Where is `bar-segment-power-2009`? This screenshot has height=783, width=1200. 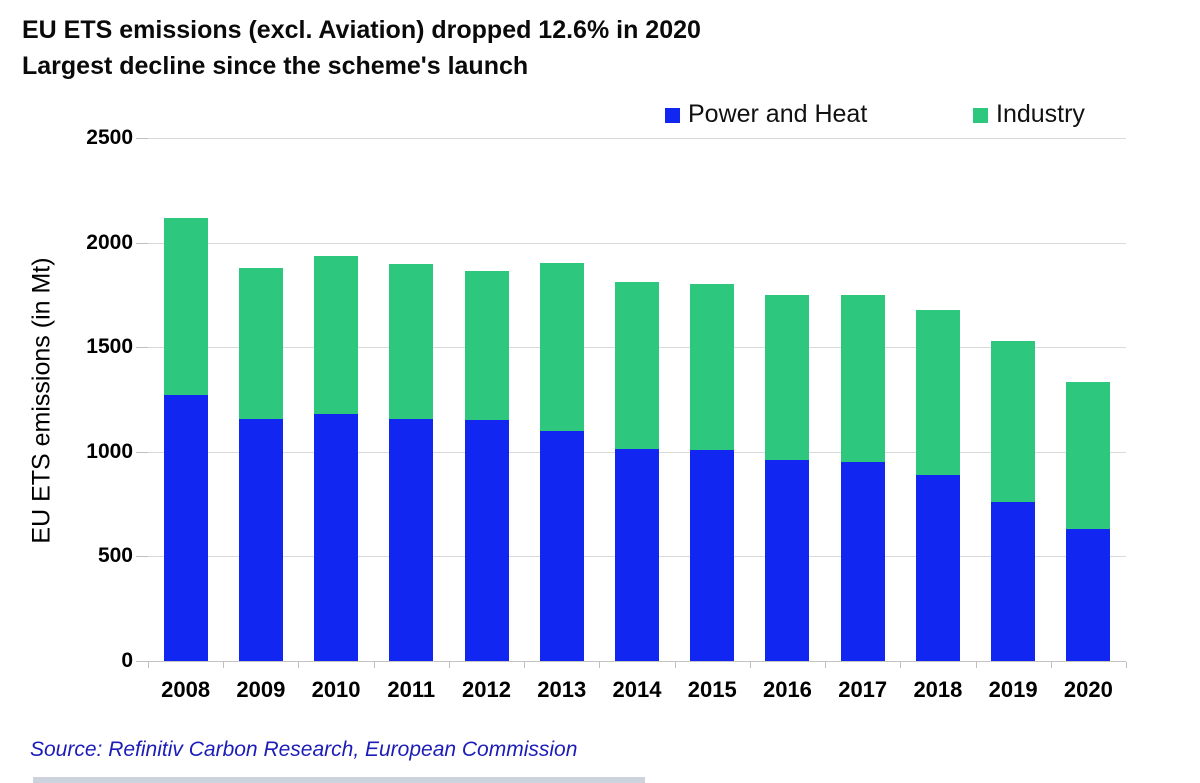
bar-segment-power-2009 is located at coordinates (260, 540).